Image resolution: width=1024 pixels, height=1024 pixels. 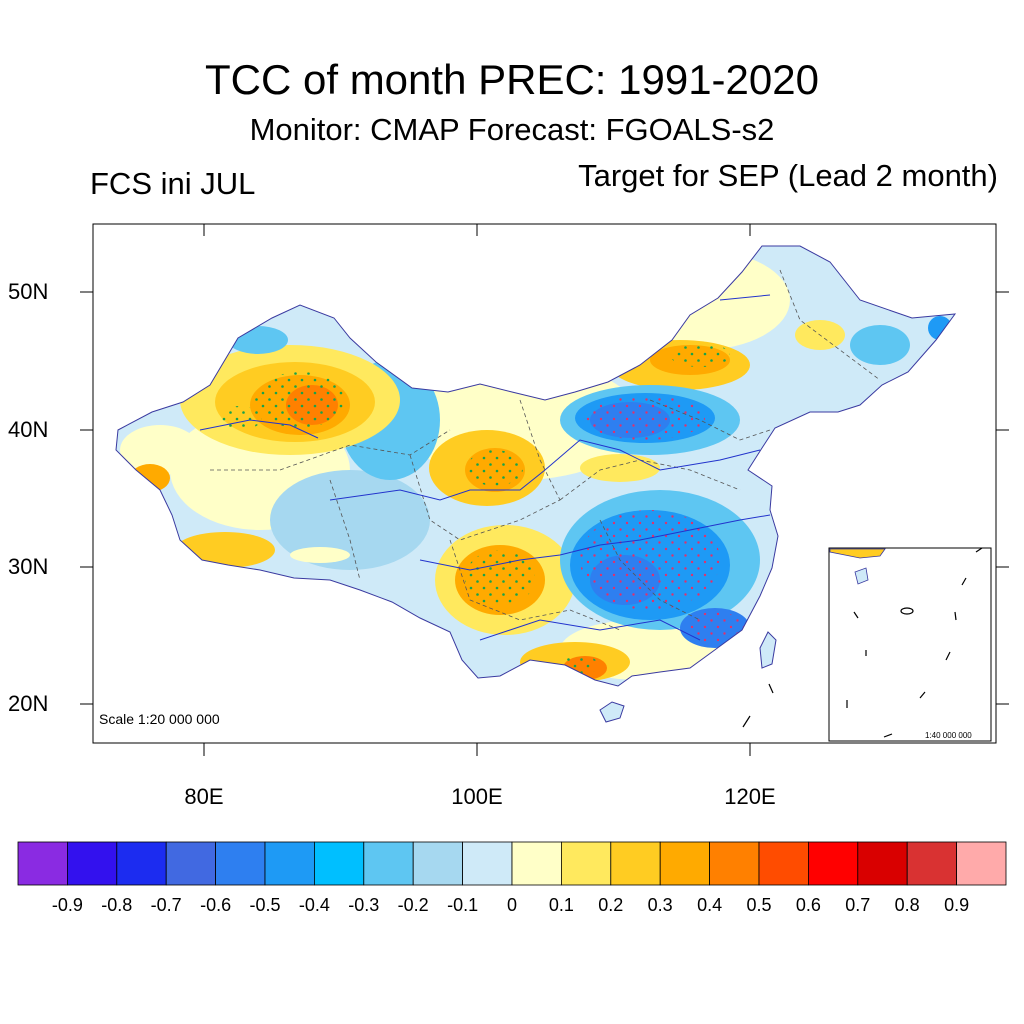 I want to click on colorbar-label: 0.5, so click(x=759, y=905).